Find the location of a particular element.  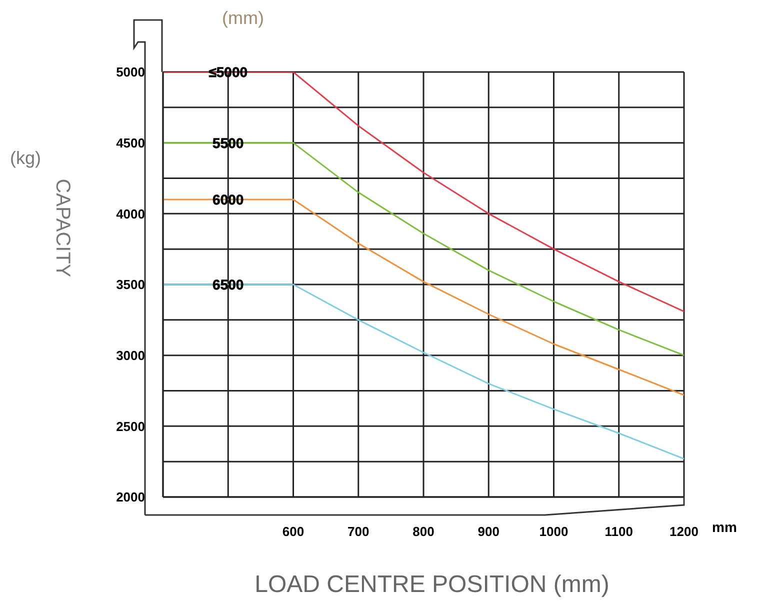

x-tick-label: 600 is located at coordinates (293, 532).